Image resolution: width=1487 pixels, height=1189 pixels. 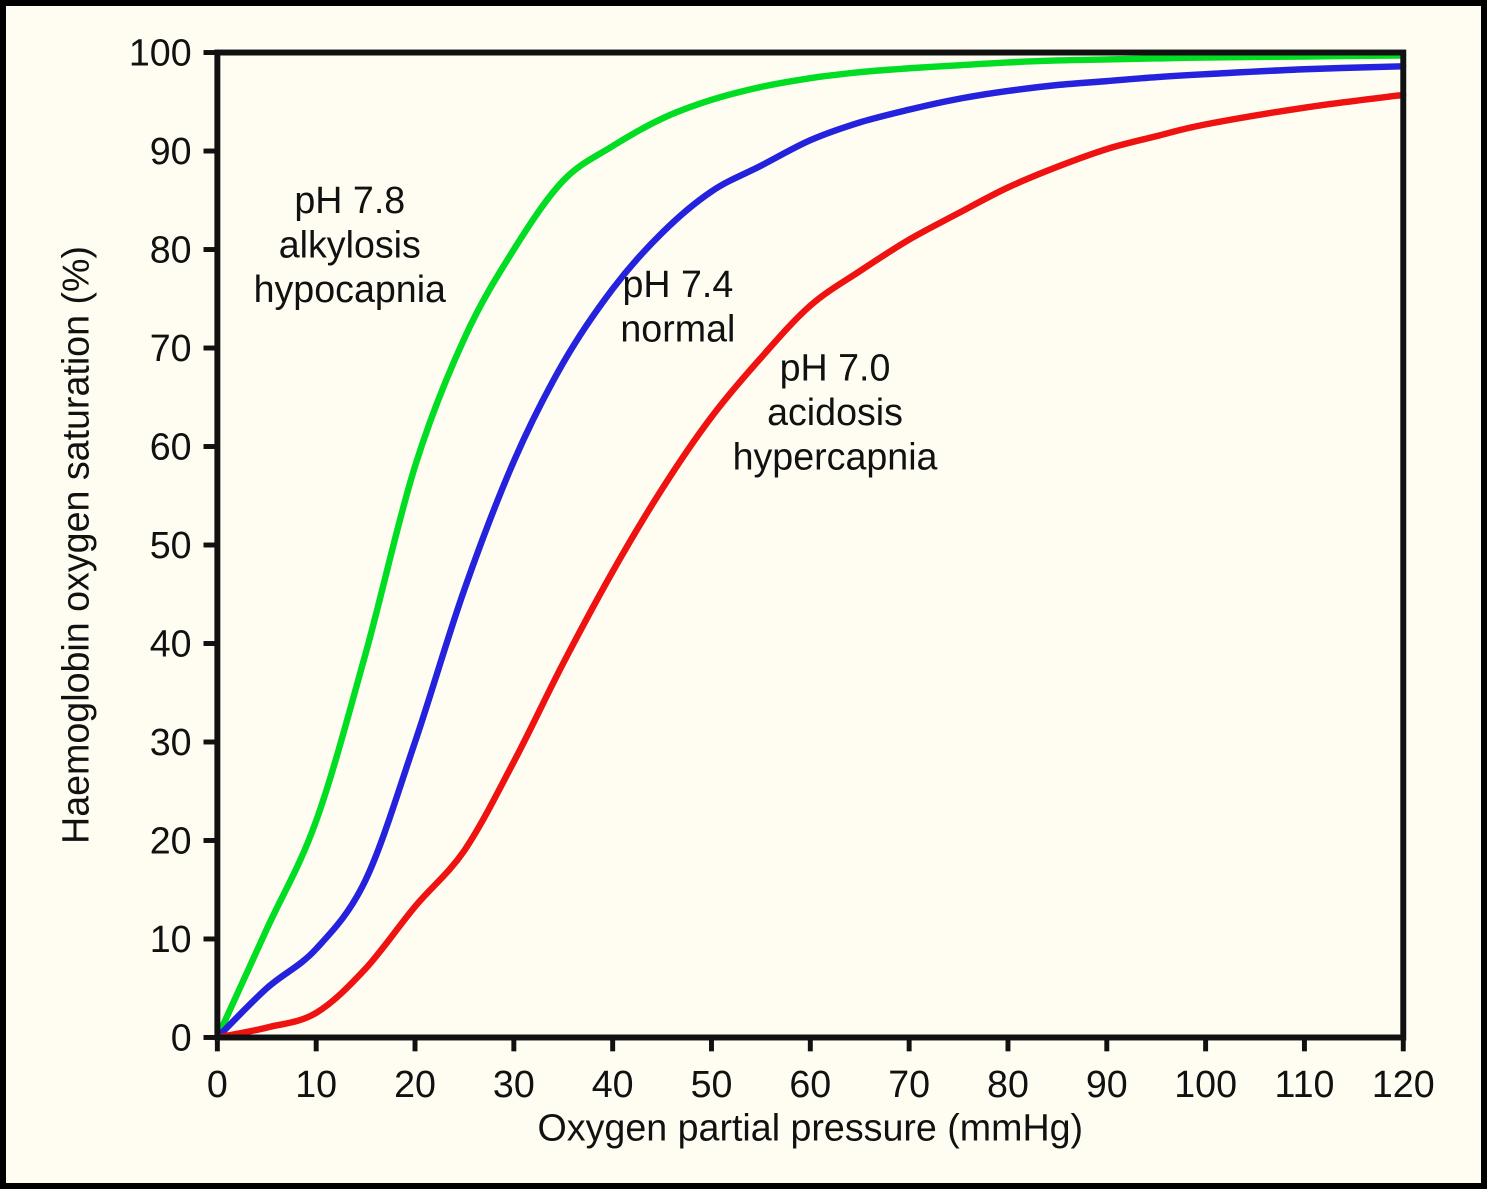 I want to click on x-tick-label: 10, so click(x=316, y=1084).